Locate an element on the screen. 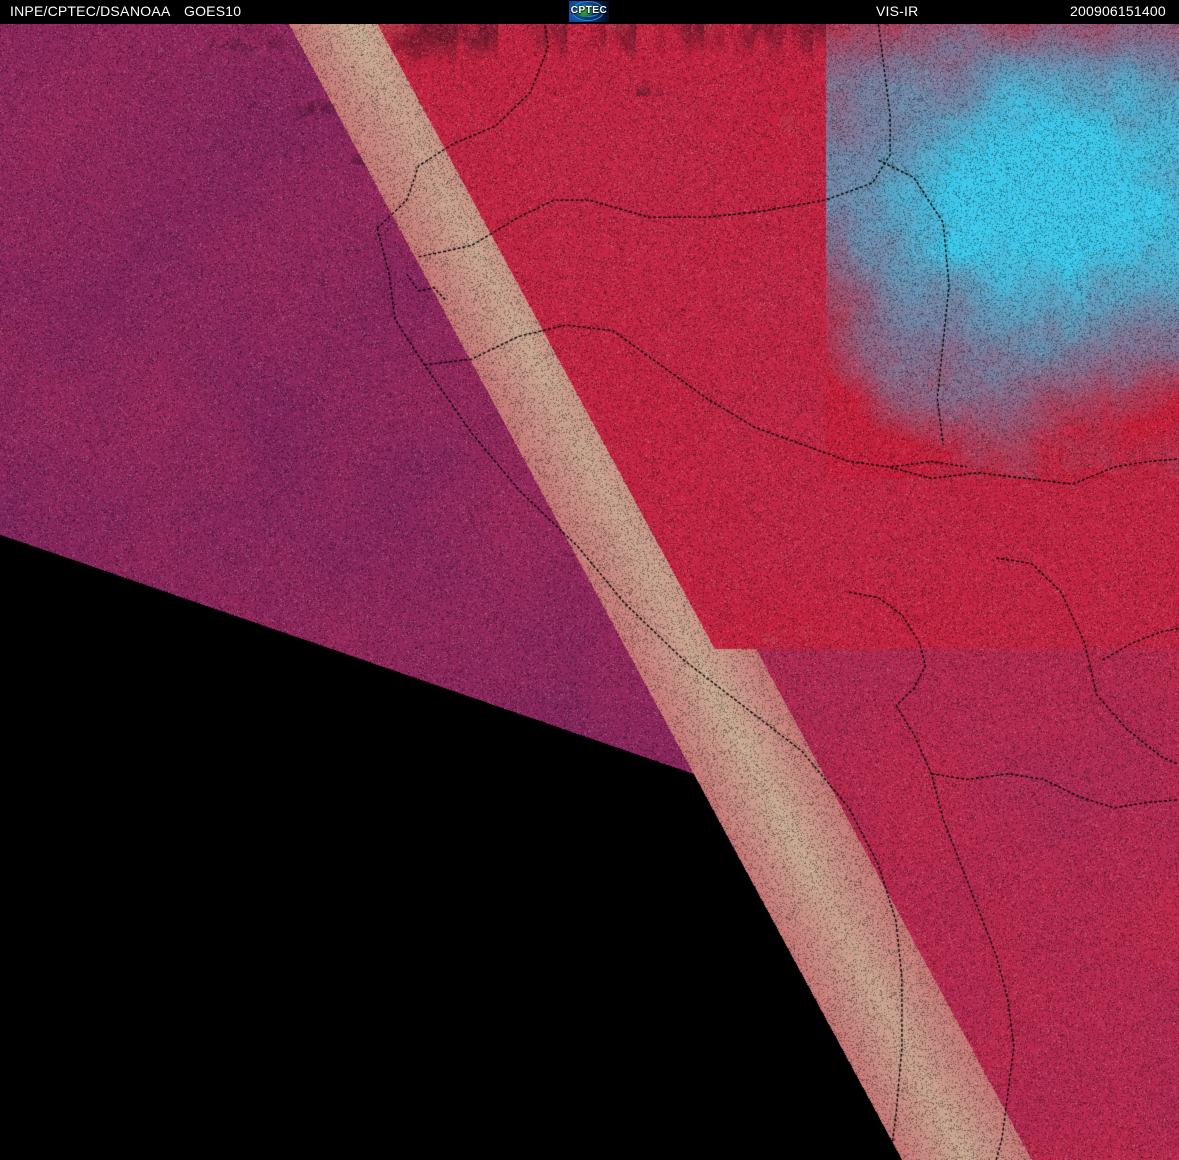 The image size is (1179, 1160). cptec-logo-text: CPTEC is located at coordinates (589, 10).